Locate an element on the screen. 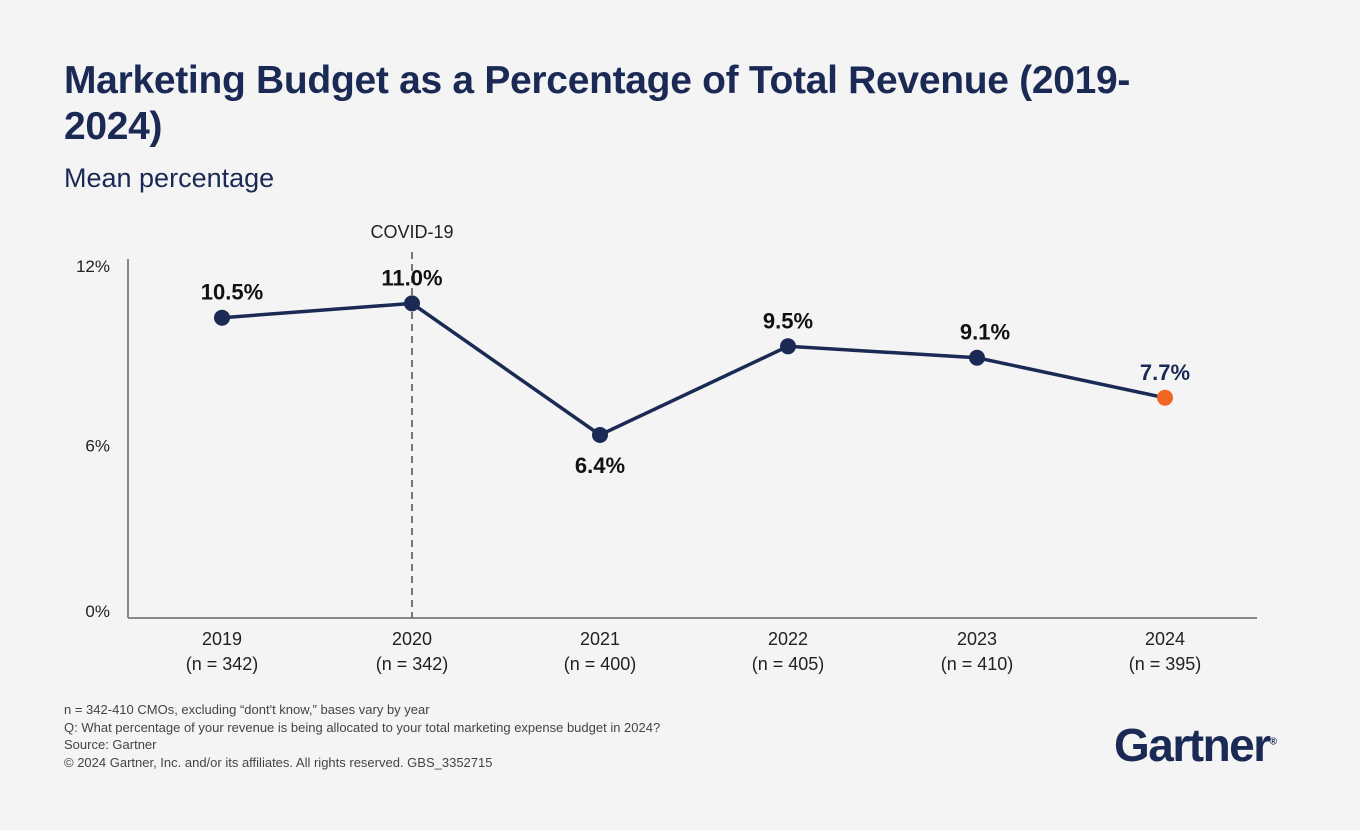 The image size is (1360, 830). data-label: 6.4% is located at coordinates (600, 465).